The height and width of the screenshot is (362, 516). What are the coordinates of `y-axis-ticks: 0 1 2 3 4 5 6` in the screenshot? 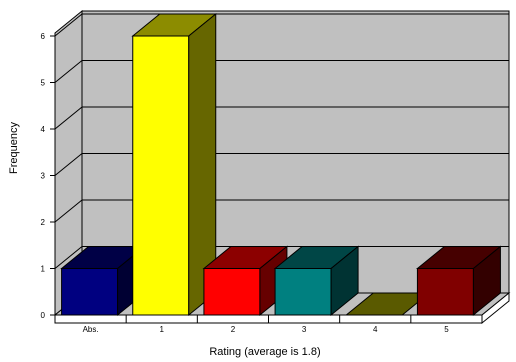 It's located at (48, 176).